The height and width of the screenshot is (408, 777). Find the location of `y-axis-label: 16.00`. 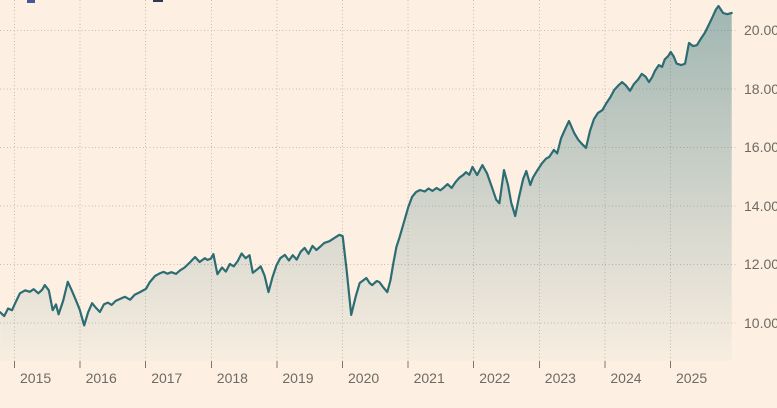

y-axis-label: 16.00 is located at coordinates (760, 147).